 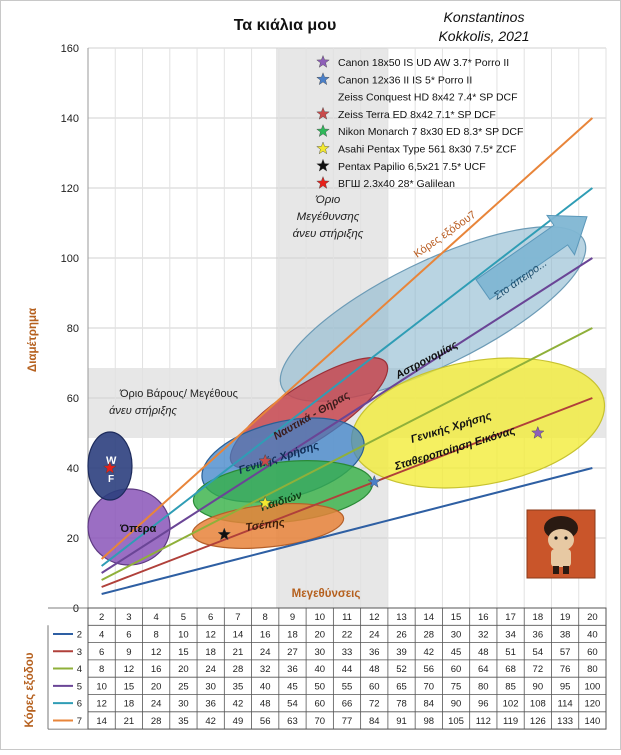 What do you see at coordinates (412, 167) in the screenshot?
I see `legend-label-7: Pentax Papilio 6,5x21 7.5* UCF` at bounding box center [412, 167].